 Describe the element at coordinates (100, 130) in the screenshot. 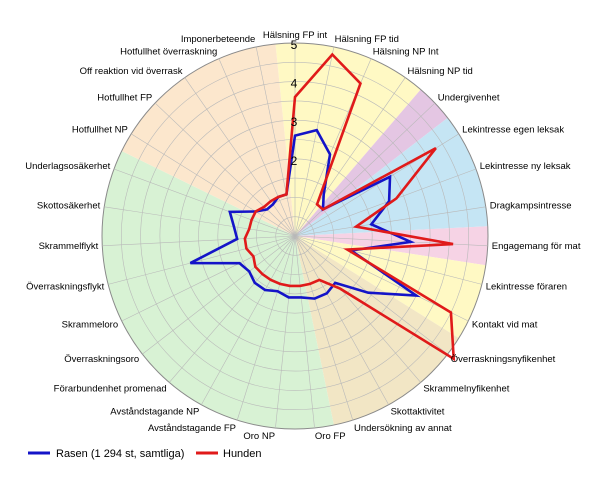

I see `category-label: Hotfullhet NP` at that location.